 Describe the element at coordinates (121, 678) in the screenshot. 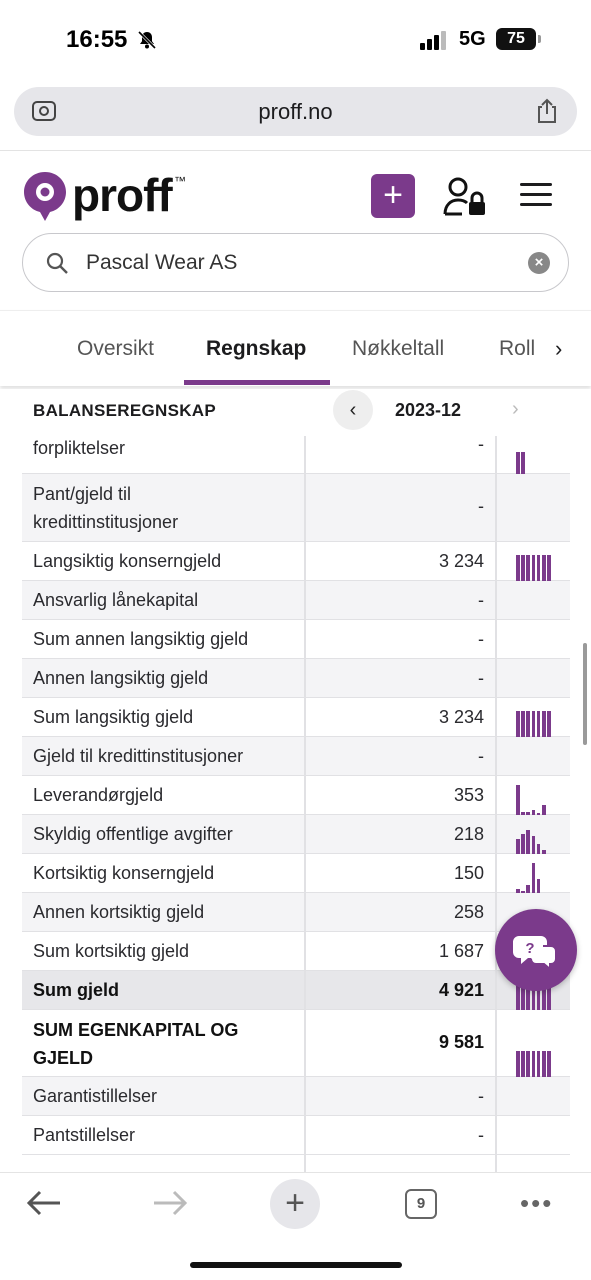

I see `row-label: Annen langsiktig gjeld` at that location.